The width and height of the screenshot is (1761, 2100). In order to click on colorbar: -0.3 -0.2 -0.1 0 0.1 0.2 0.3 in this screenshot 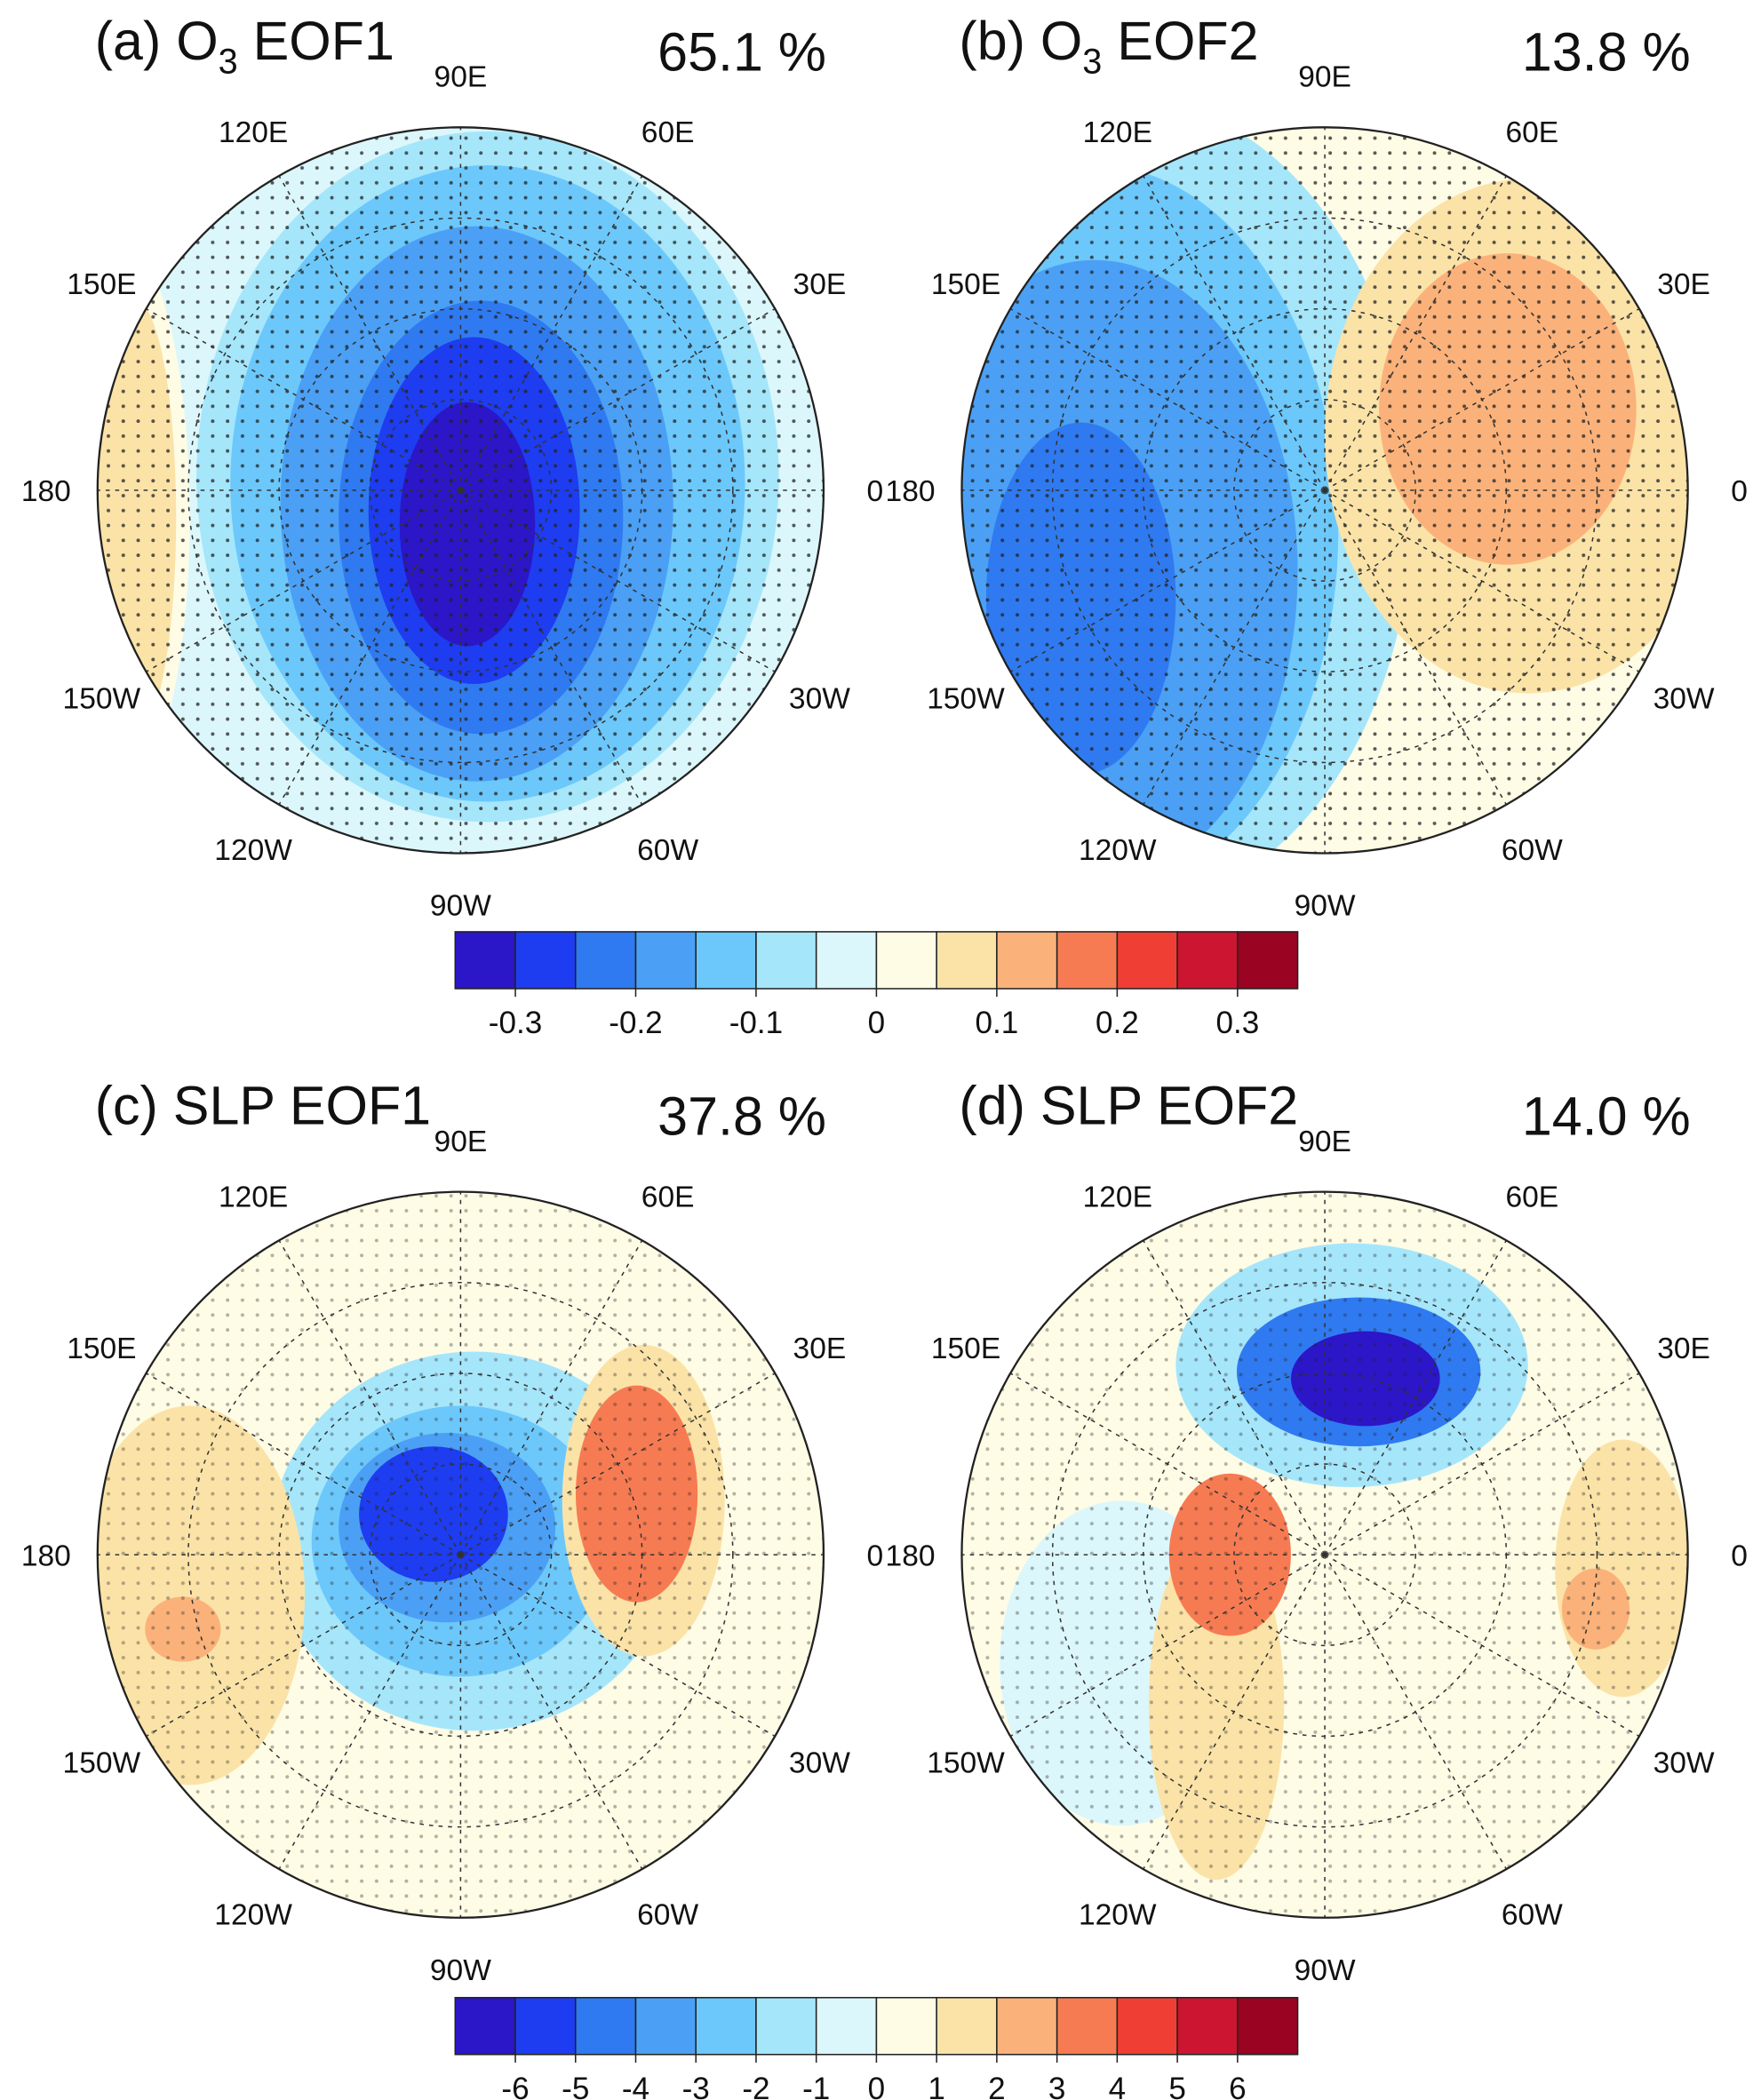, I will do `click(876, 985)`.